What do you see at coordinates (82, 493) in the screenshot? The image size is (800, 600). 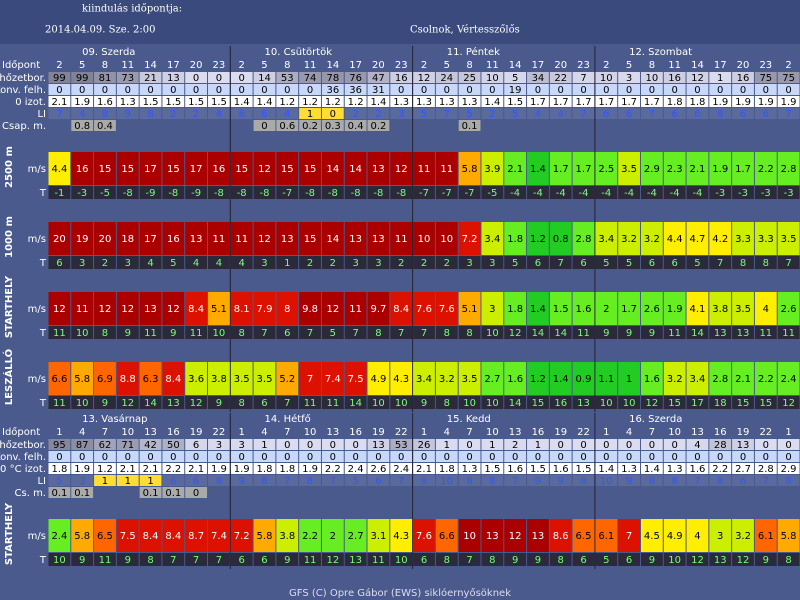 I see `cell-value: 0.1` at bounding box center [82, 493].